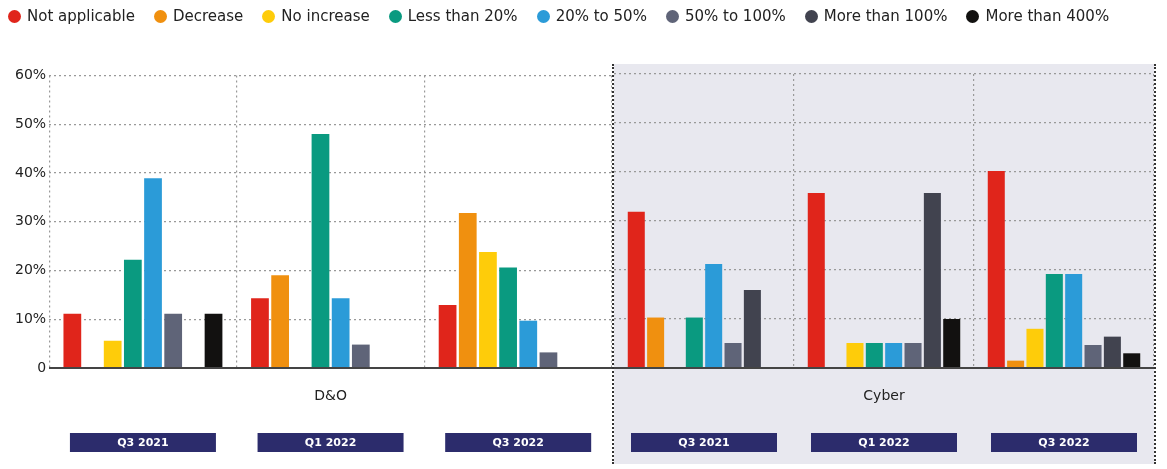 The width and height of the screenshot is (1167, 469). Describe the element at coordinates (330, 394) in the screenshot. I see `x-axis-title: D&O` at that location.